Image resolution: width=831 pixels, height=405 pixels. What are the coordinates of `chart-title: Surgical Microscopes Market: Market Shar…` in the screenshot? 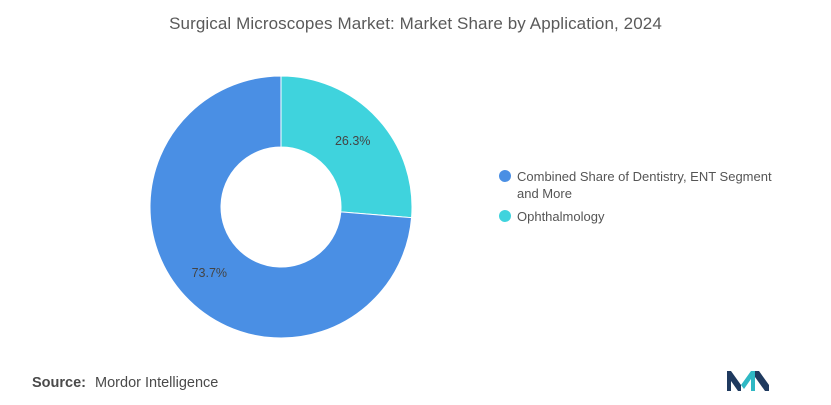 It's located at (415, 23).